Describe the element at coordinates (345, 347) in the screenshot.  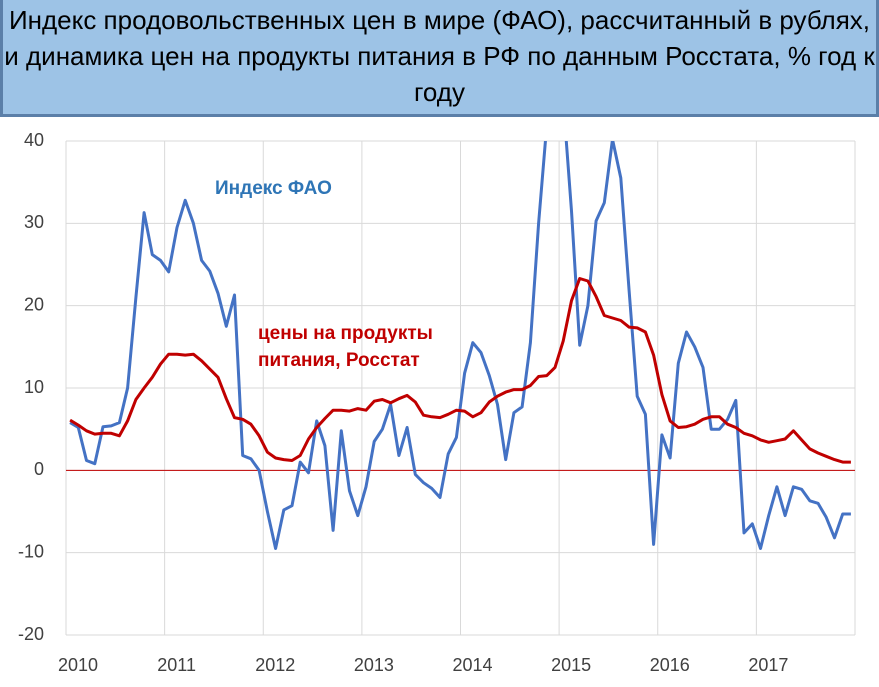
I see `series-label: цены на продукты питания, Росстат` at that location.